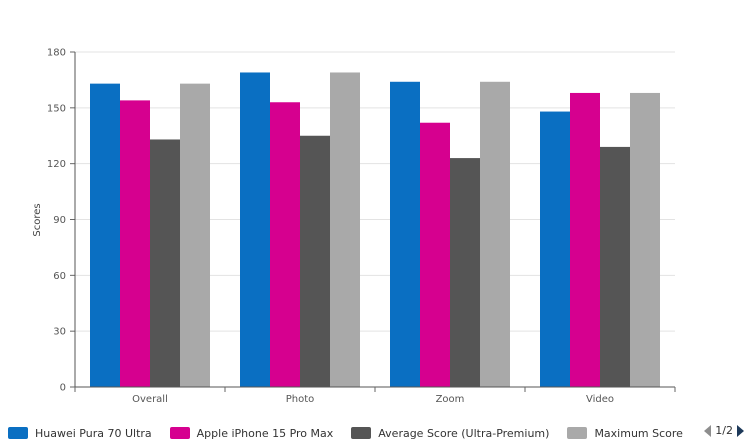 Image resolution: width=750 pixels, height=442 pixels. I want to click on legend-label: Huawei Pura 70 Ultra, so click(93, 433).